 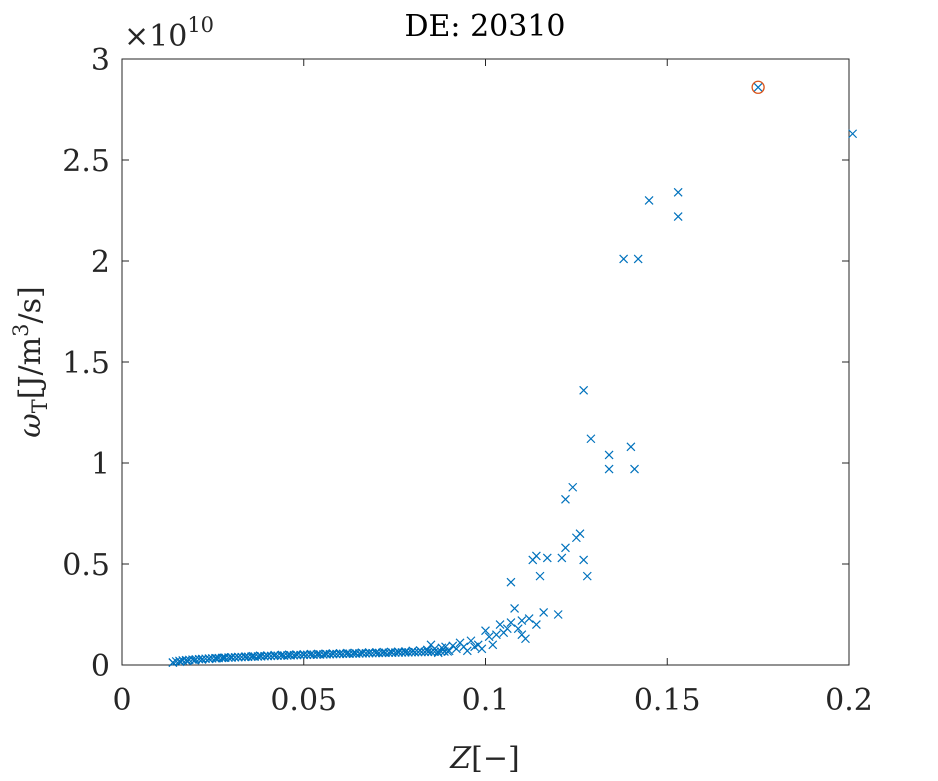 I want to click on y-tick-label: 1, so click(x=100, y=464).